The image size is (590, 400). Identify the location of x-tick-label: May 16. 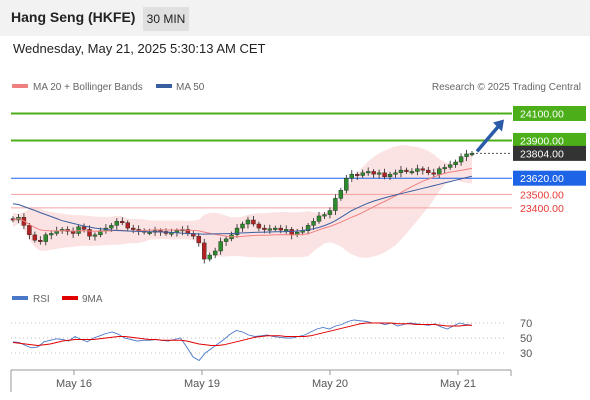
(74, 384).